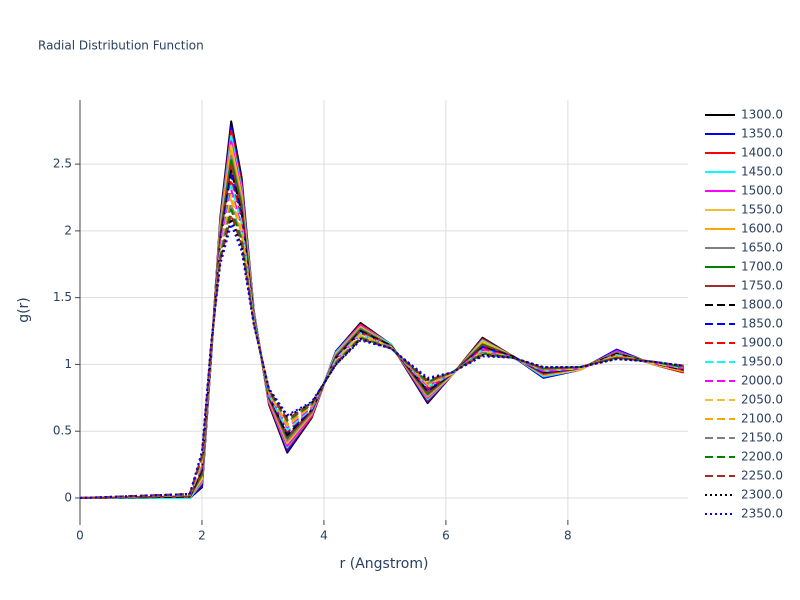 The height and width of the screenshot is (600, 800). Describe the element at coordinates (762, 286) in the screenshot. I see `legend-label: 1750.0` at that location.